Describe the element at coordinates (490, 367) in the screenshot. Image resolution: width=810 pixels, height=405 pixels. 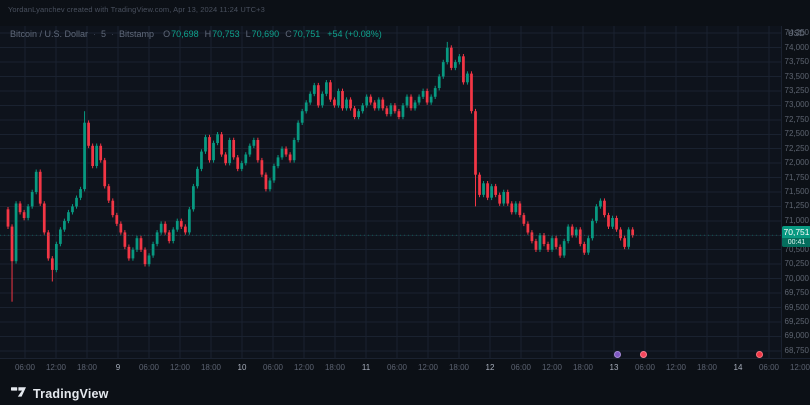
I see `time-axis-day-label: 12` at that location.